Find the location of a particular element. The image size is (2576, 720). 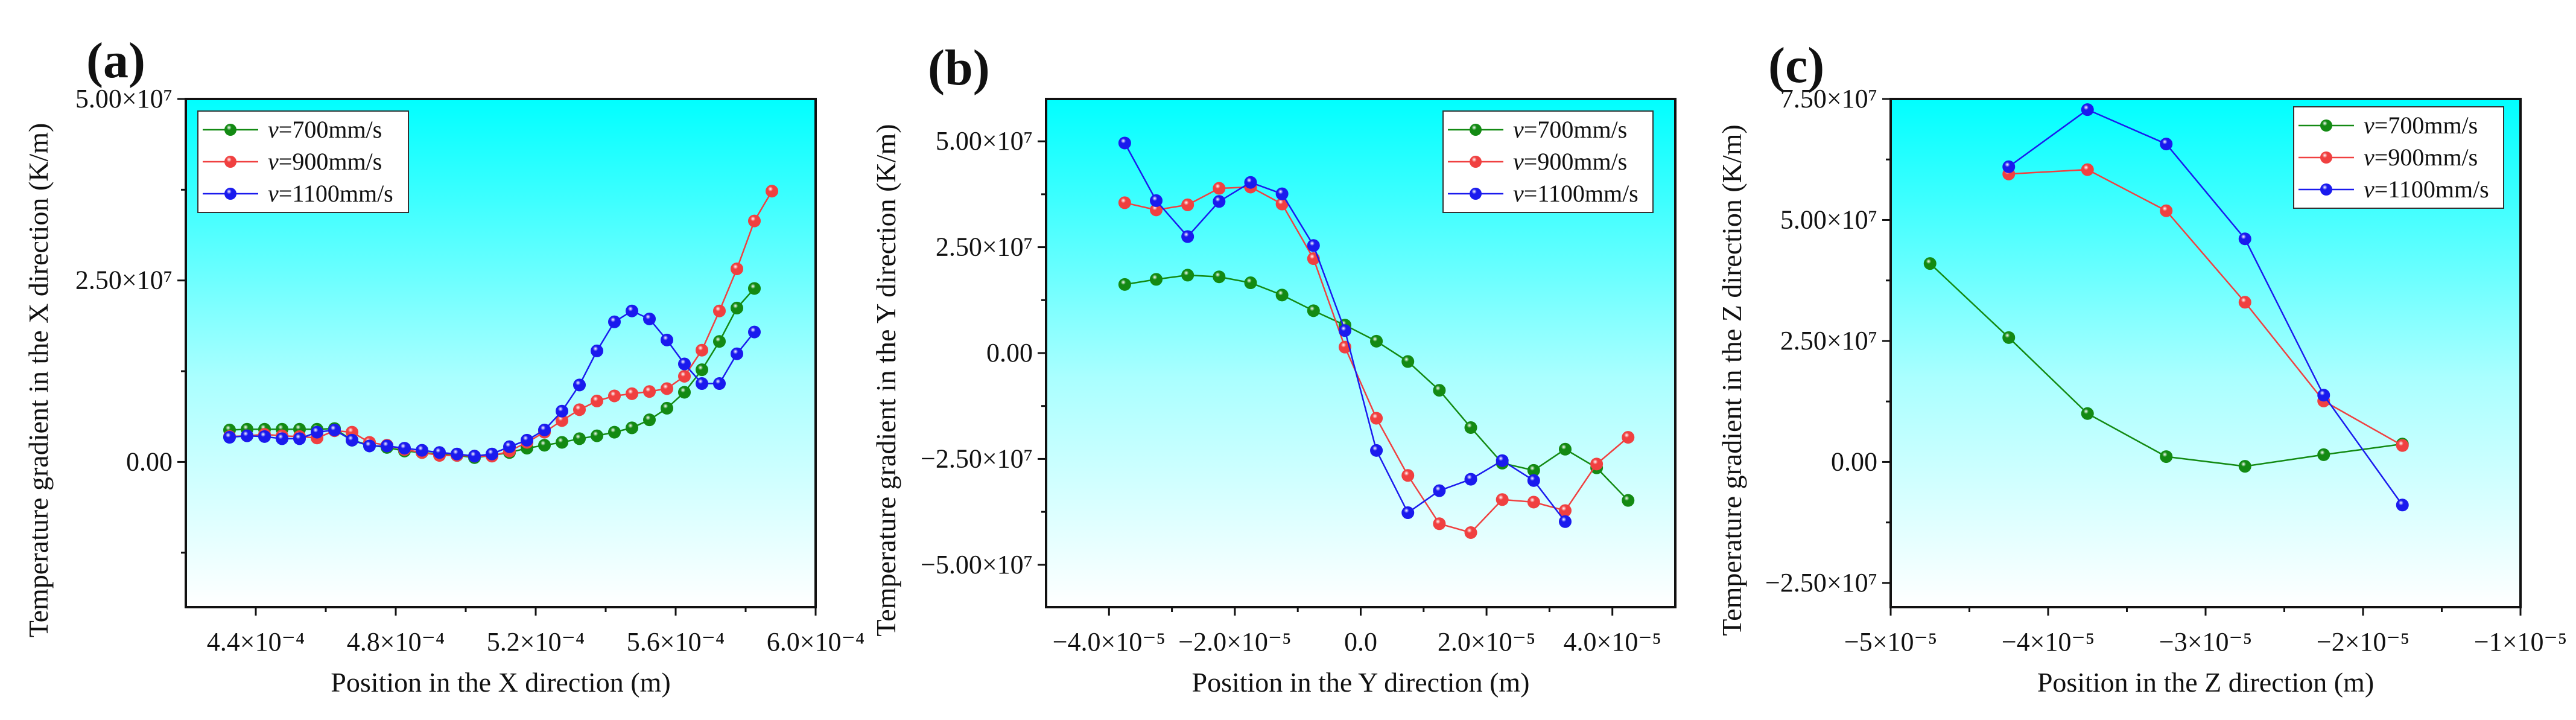

x-tick-label: 5.6×10⁻⁴ is located at coordinates (676, 642).